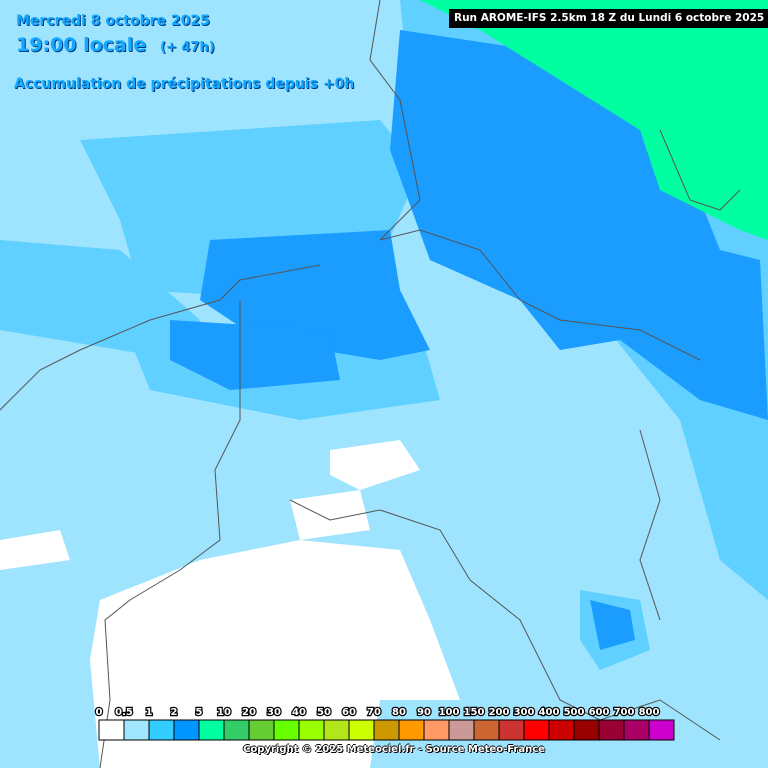  I want to click on offset: (+ 47h), so click(187, 47).